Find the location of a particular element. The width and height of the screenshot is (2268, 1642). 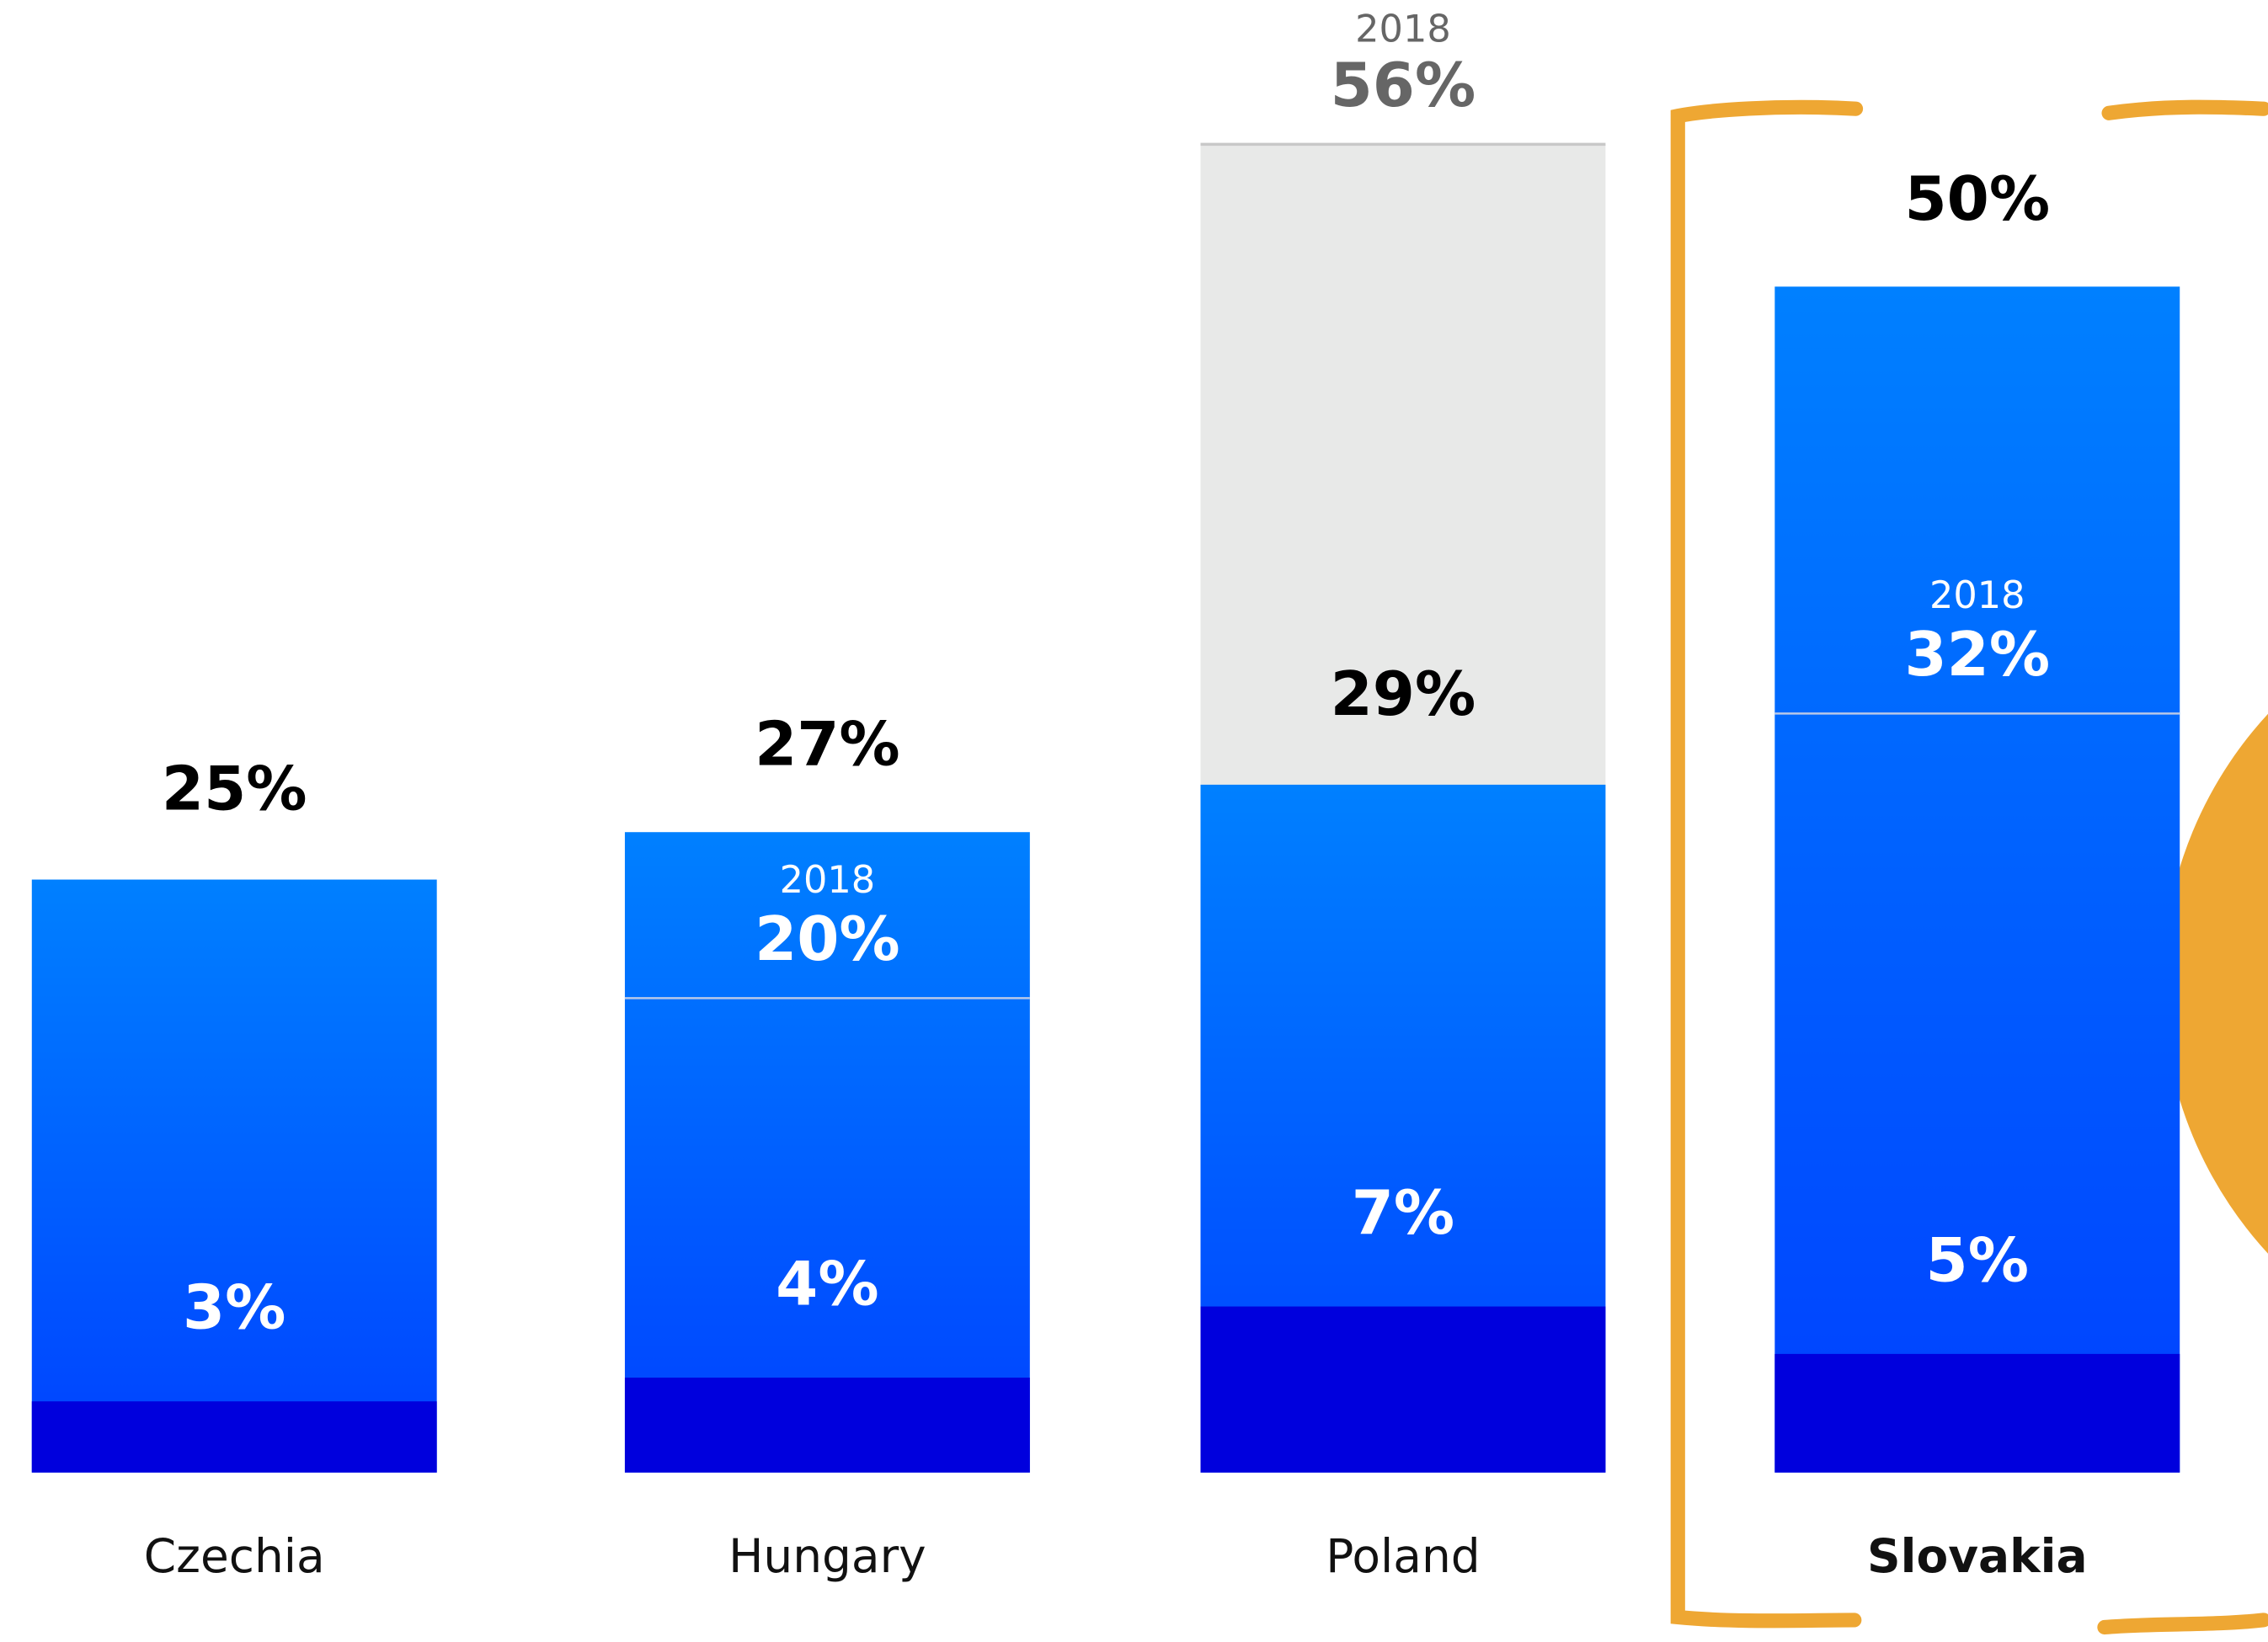

bracket-left is located at coordinates (1766, 864).